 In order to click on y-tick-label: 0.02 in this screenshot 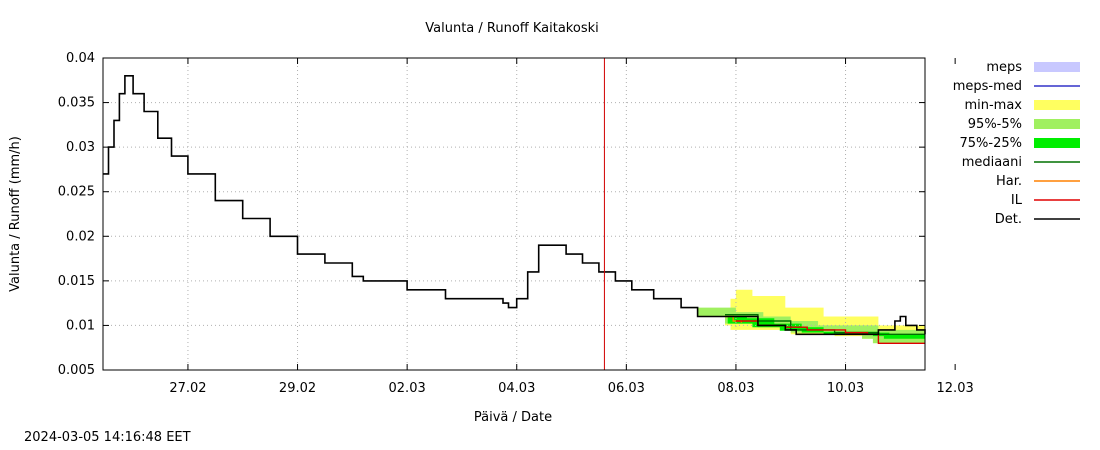, I will do `click(80, 236)`.